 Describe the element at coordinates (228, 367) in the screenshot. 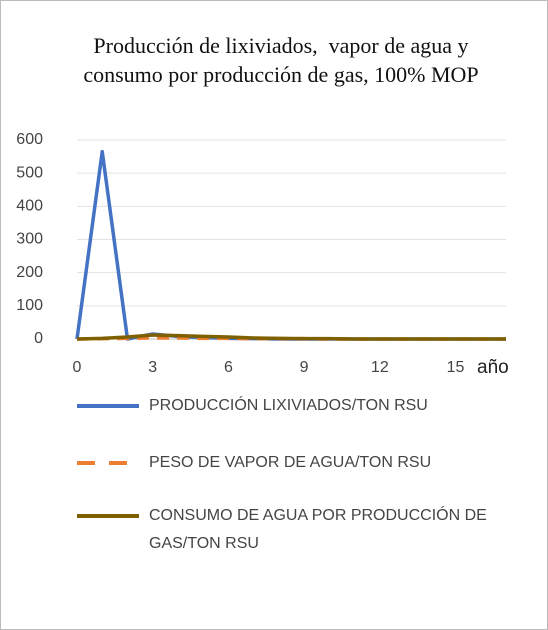

I see `x-tick-label: 6` at that location.